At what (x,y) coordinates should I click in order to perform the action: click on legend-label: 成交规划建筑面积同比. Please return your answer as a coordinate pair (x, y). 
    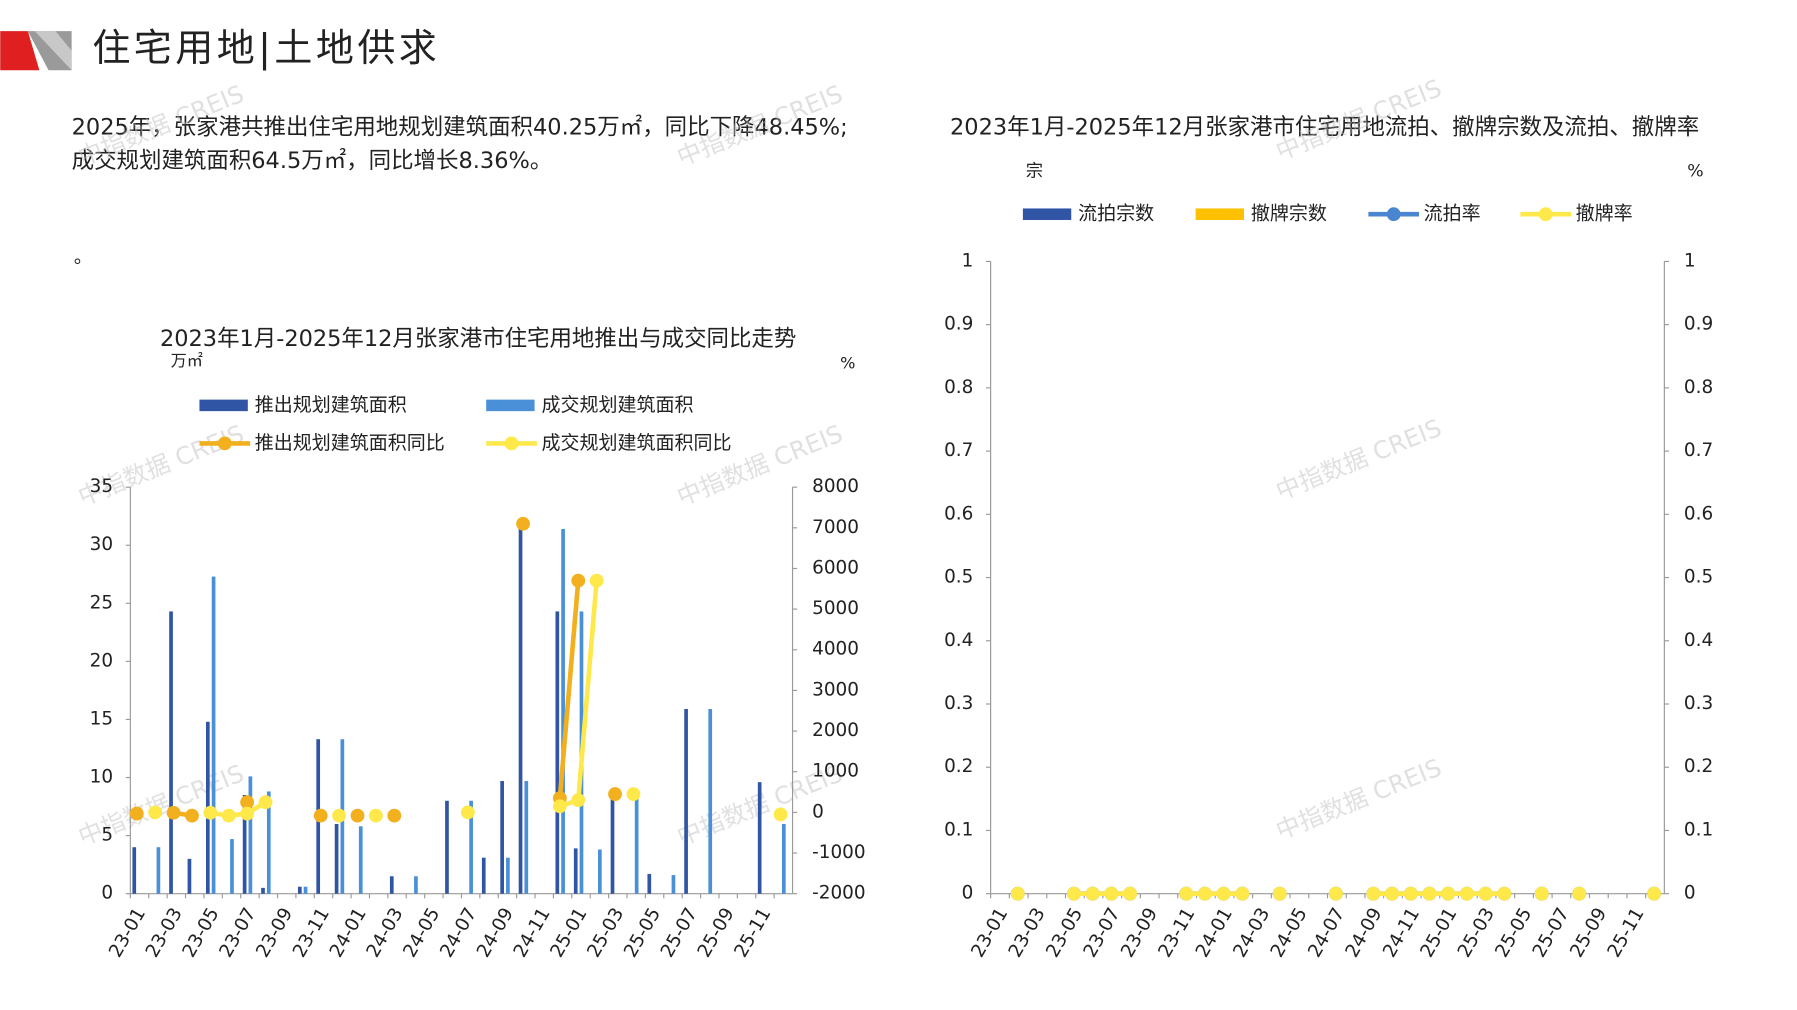
    Looking at the image, I should click on (636, 443).